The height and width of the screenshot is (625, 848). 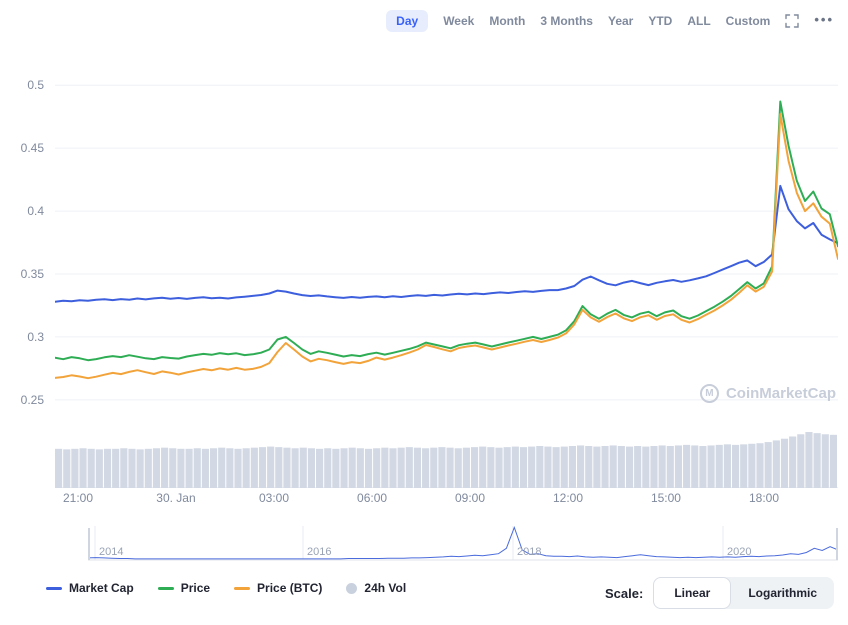 I want to click on range-all: ALL, so click(x=699, y=21).